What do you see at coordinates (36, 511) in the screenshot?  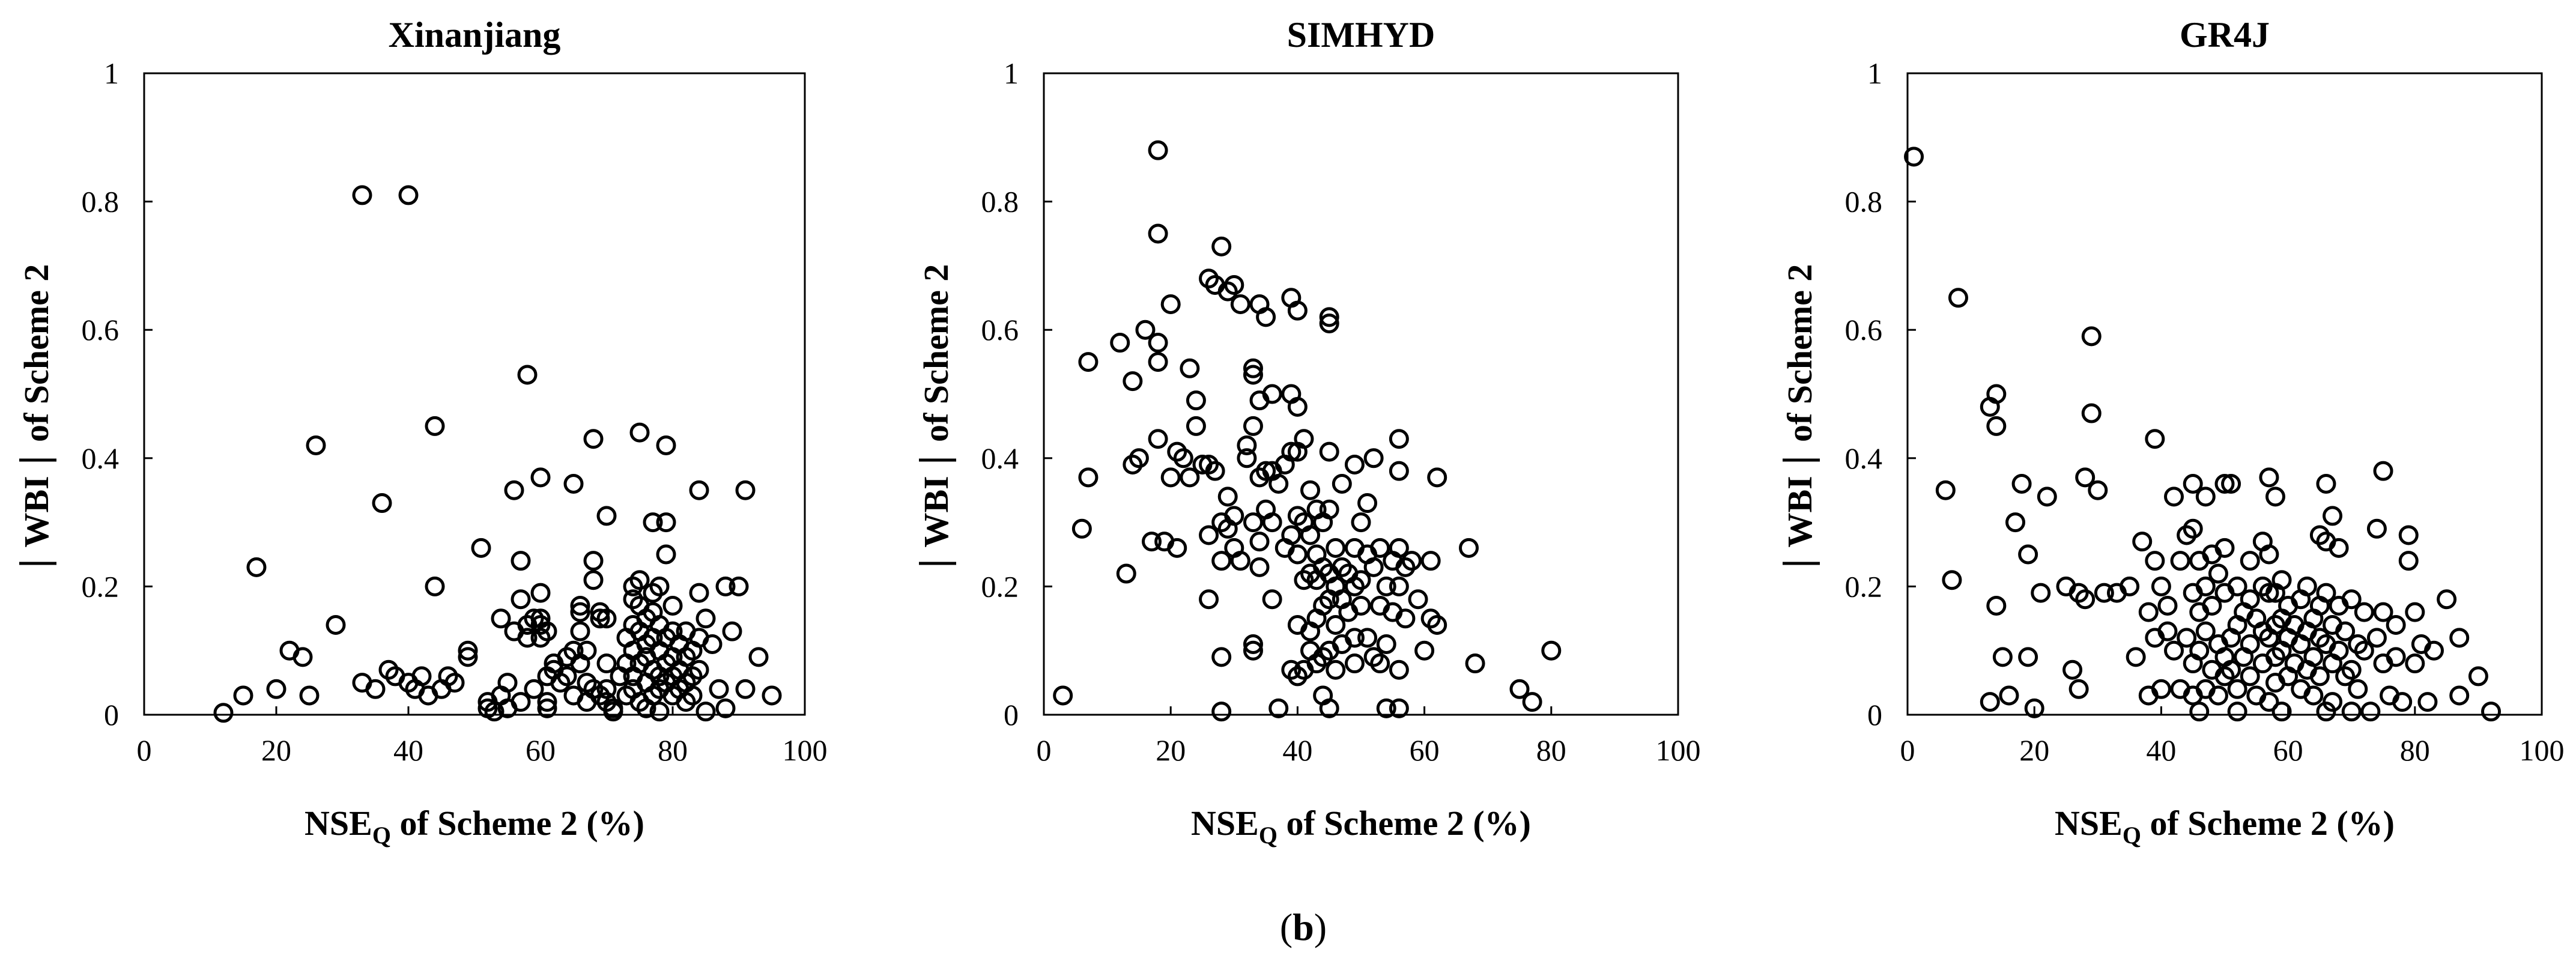 I see `svg-text: WBI` at bounding box center [36, 511].